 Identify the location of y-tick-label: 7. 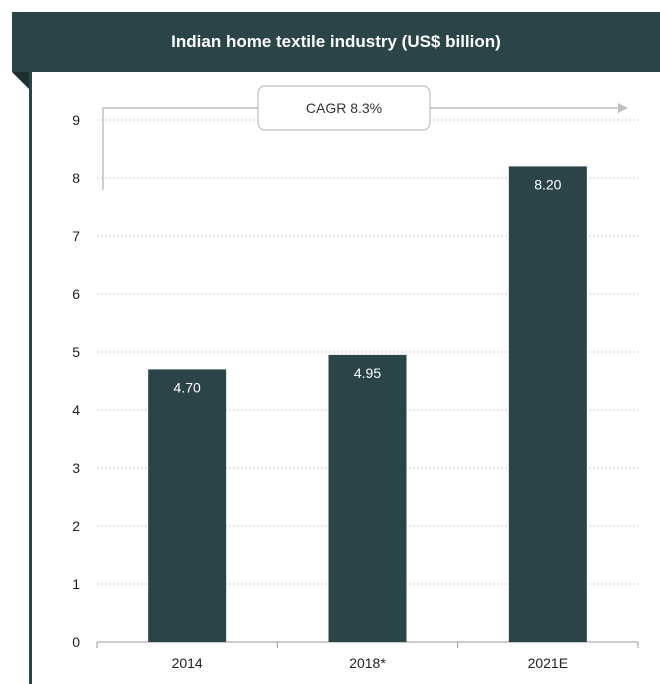
(76, 236).